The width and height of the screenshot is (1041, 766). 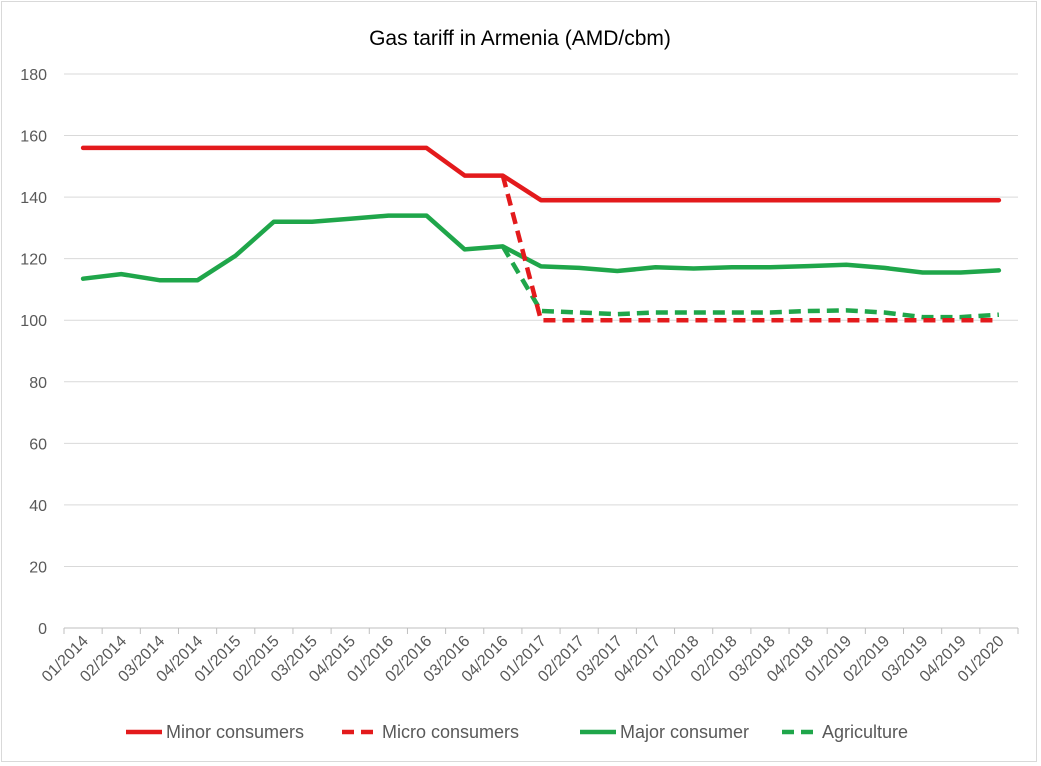 I want to click on y-tick-label: 40, so click(x=38, y=506).